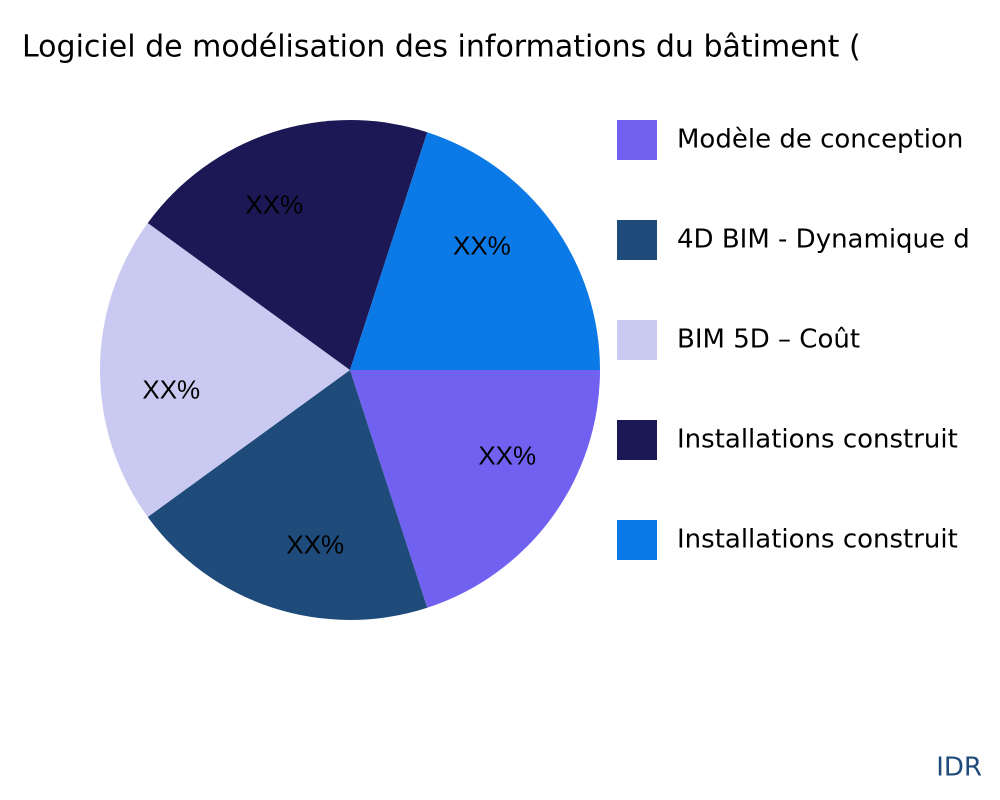  Describe the element at coordinates (959, 768) in the screenshot. I see `watermark: IDR` at that location.